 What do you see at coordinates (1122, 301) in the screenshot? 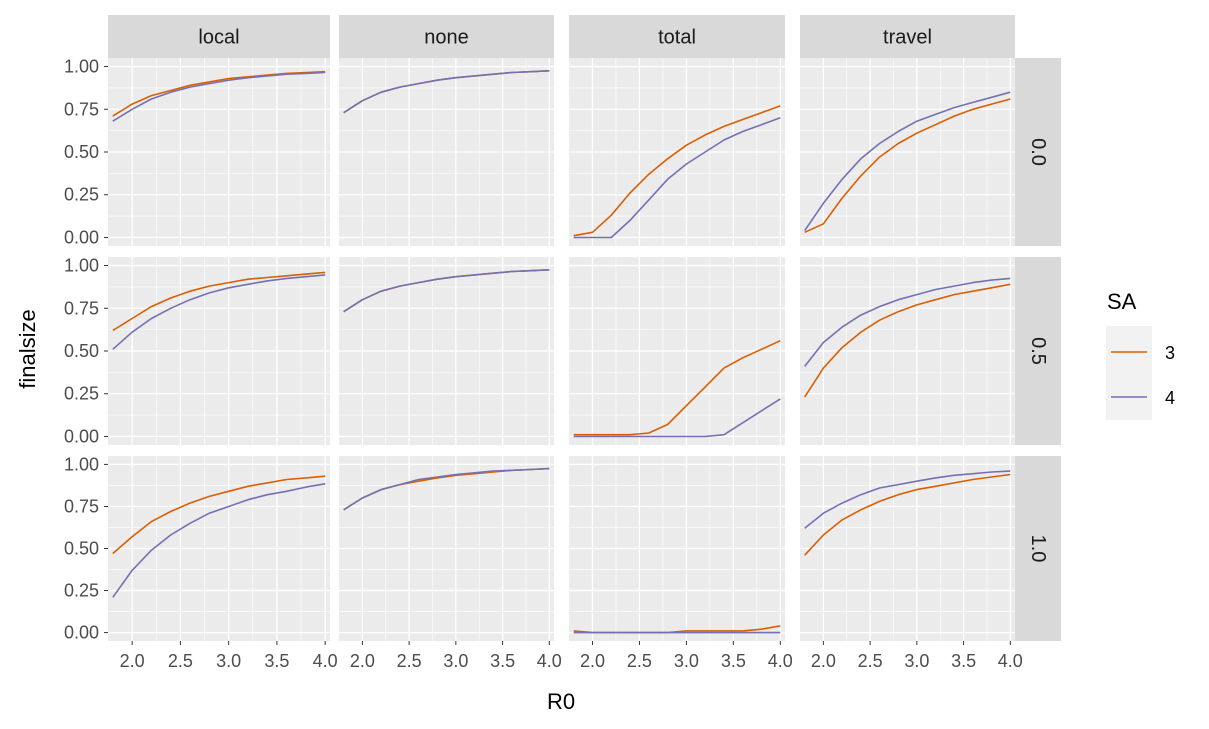
I see `legend-title: SA` at bounding box center [1122, 301].